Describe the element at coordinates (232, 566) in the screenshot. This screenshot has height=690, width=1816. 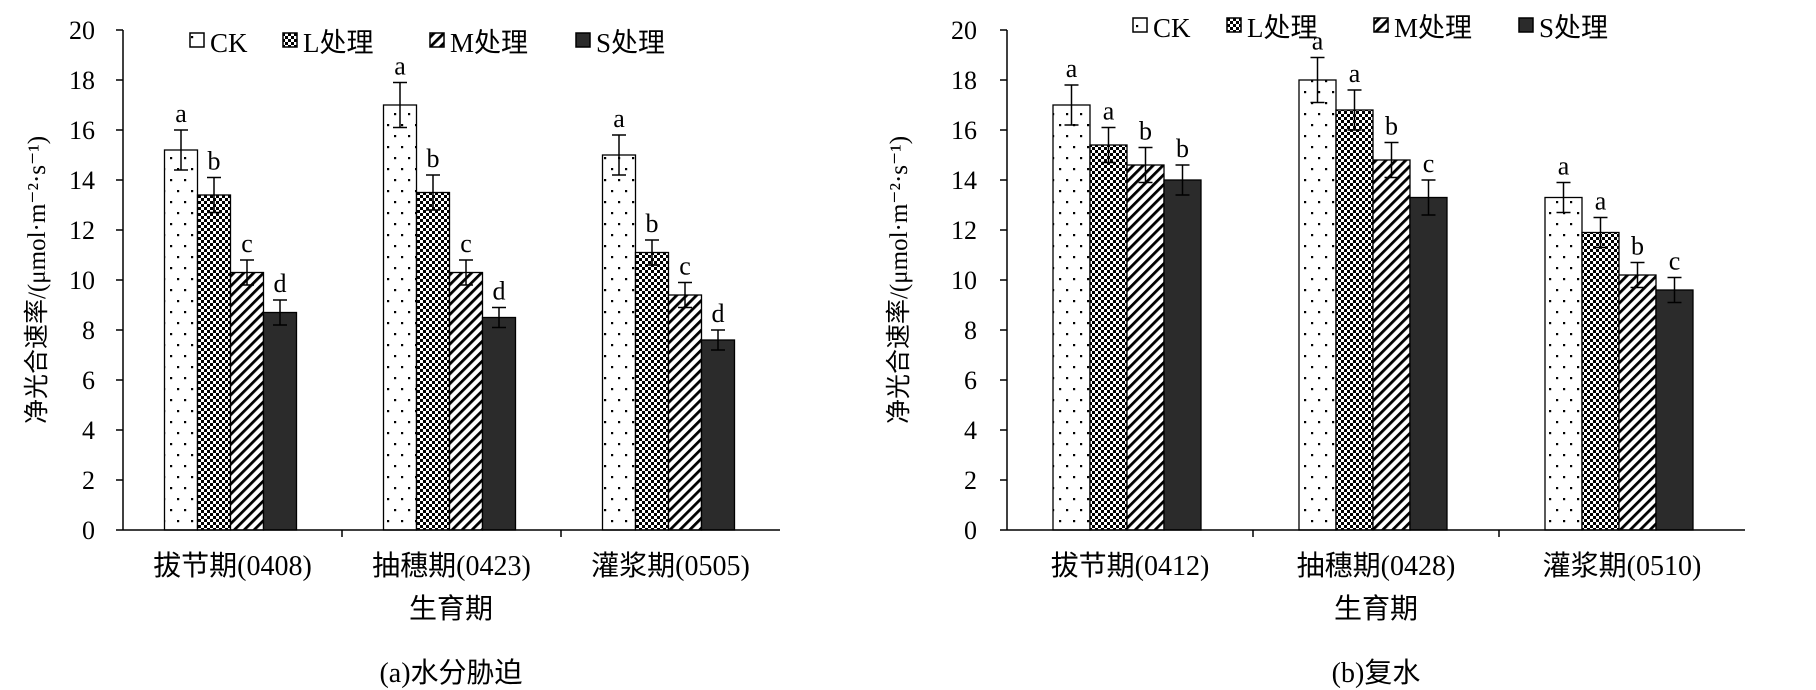
I see `x-tick-label: 拔节期(0408)` at that location.